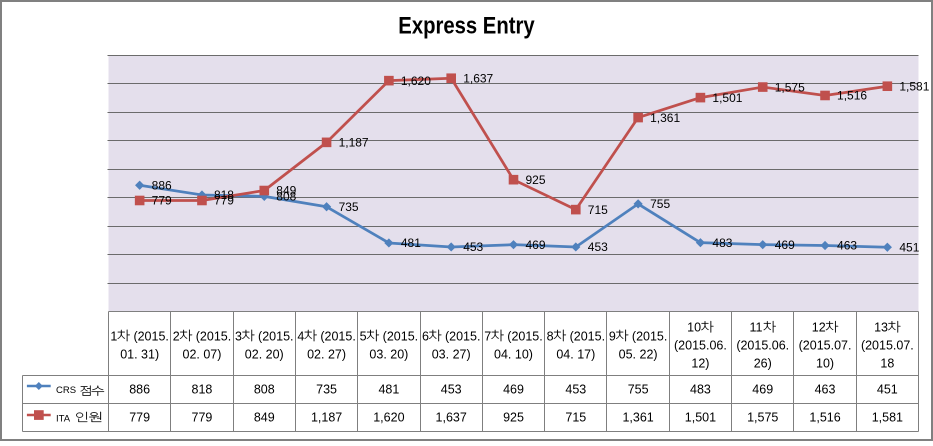 The image size is (933, 446). Describe the element at coordinates (700, 364) in the screenshot. I see `svg-text: 12)` at that location.